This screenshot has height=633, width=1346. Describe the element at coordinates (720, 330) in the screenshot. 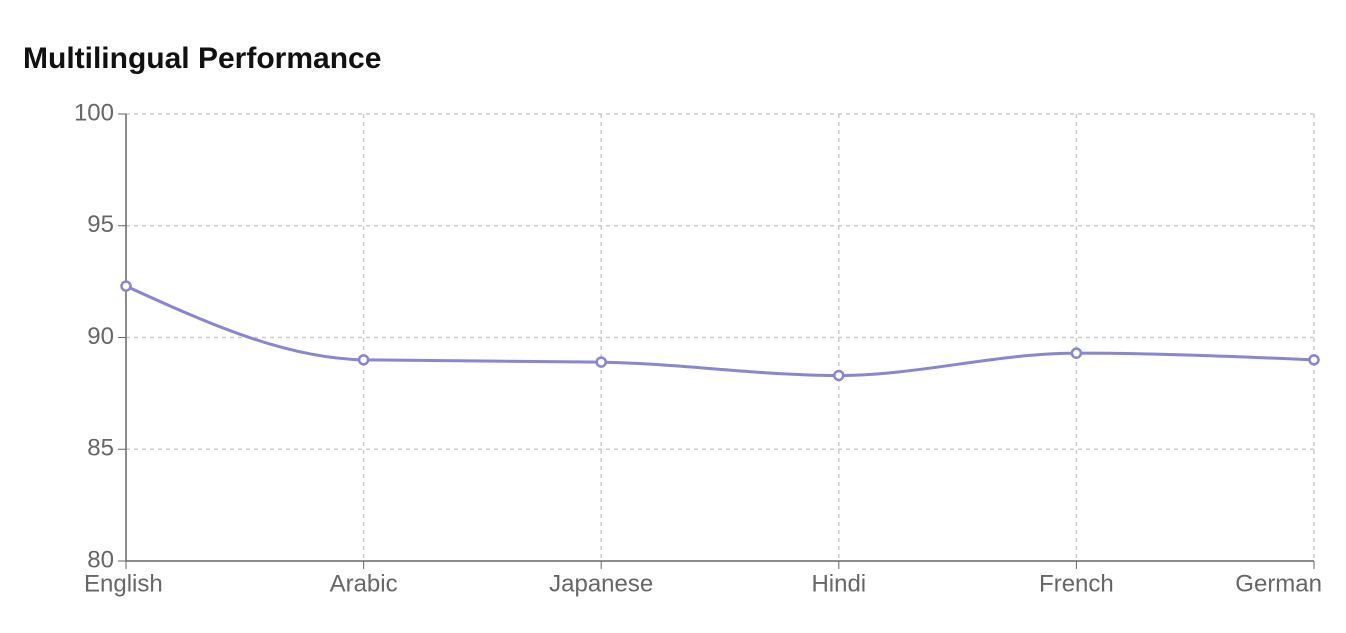

I see `line` at that location.